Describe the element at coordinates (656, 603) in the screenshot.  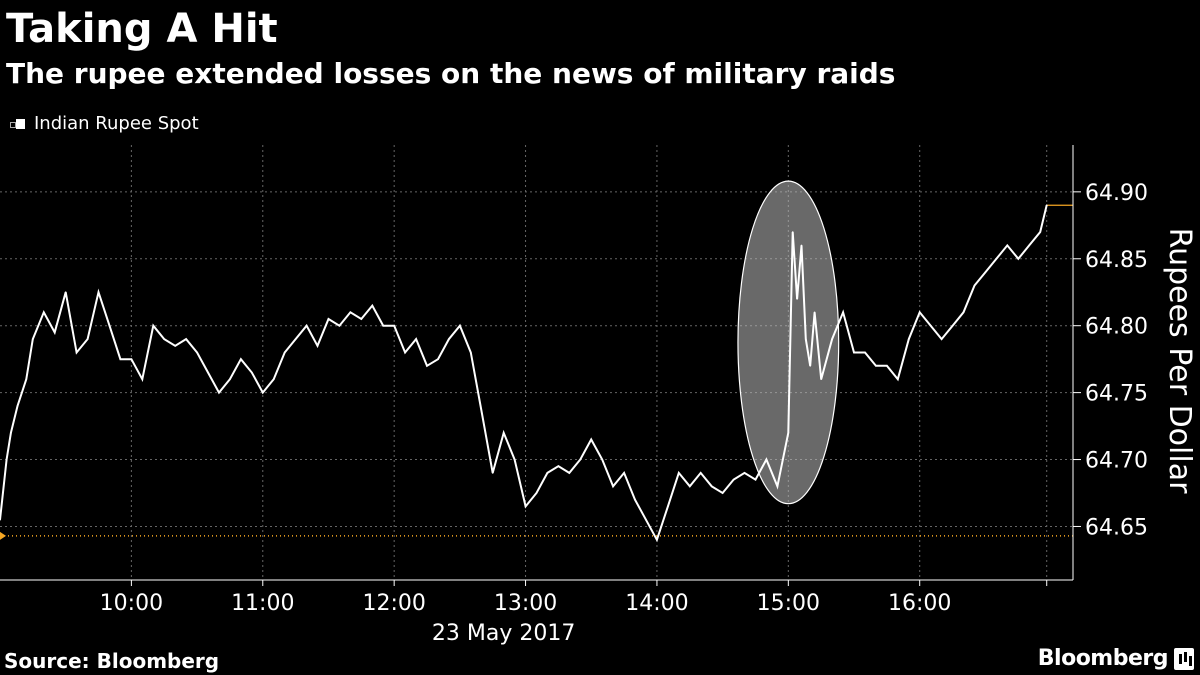
I see `x-tick-label: 14:00` at that location.